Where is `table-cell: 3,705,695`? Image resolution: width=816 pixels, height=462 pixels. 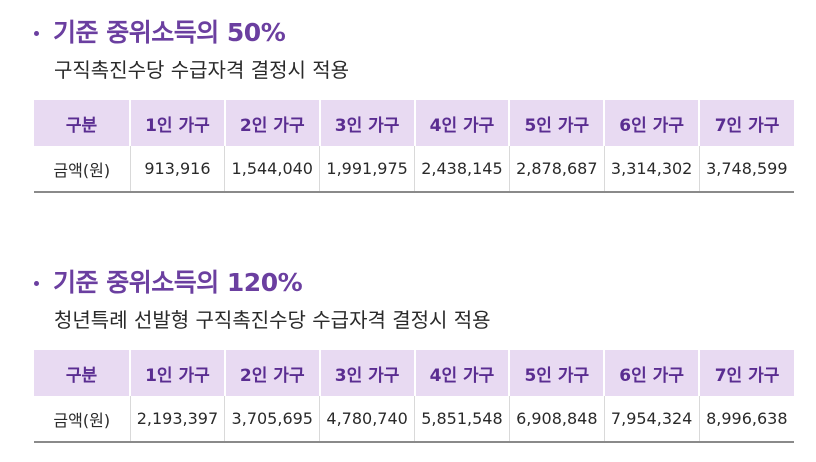 table-cell: 3,705,695 is located at coordinates (272, 419).